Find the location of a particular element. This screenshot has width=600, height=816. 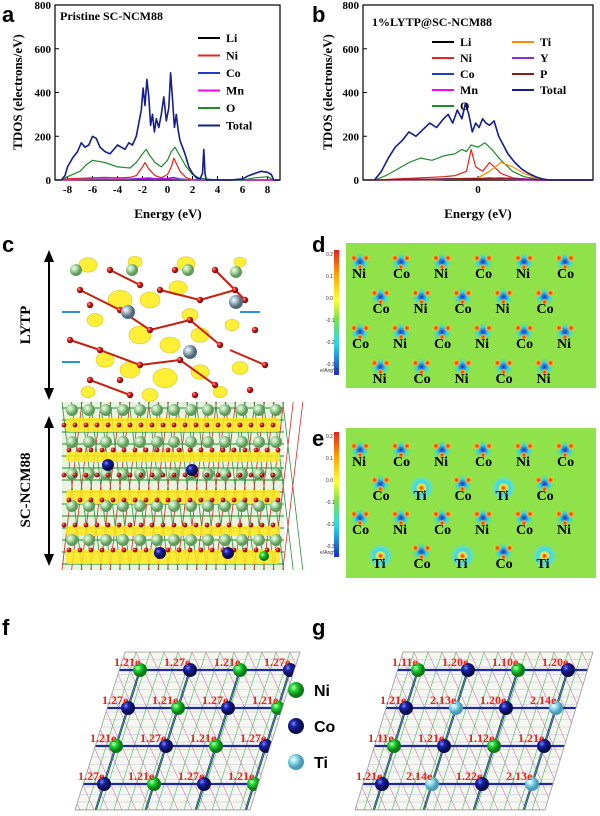

panel-label-g: g is located at coordinates (318, 627).